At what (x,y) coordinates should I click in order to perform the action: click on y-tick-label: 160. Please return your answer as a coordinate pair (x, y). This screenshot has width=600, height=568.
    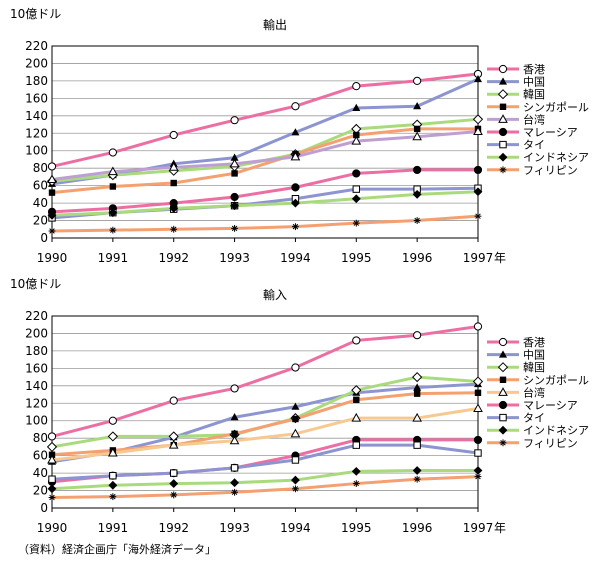
    Looking at the image, I should click on (36, 368).